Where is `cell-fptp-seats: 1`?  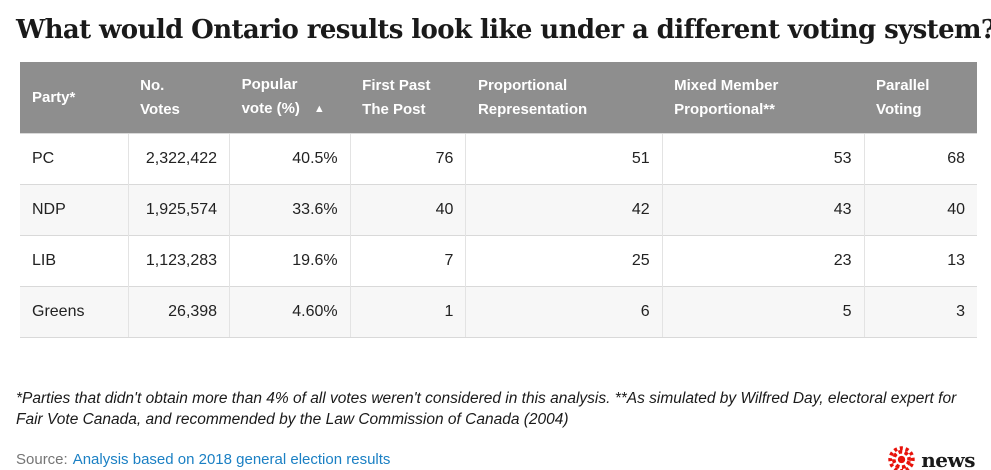 cell-fptp-seats: 1 is located at coordinates (407, 312).